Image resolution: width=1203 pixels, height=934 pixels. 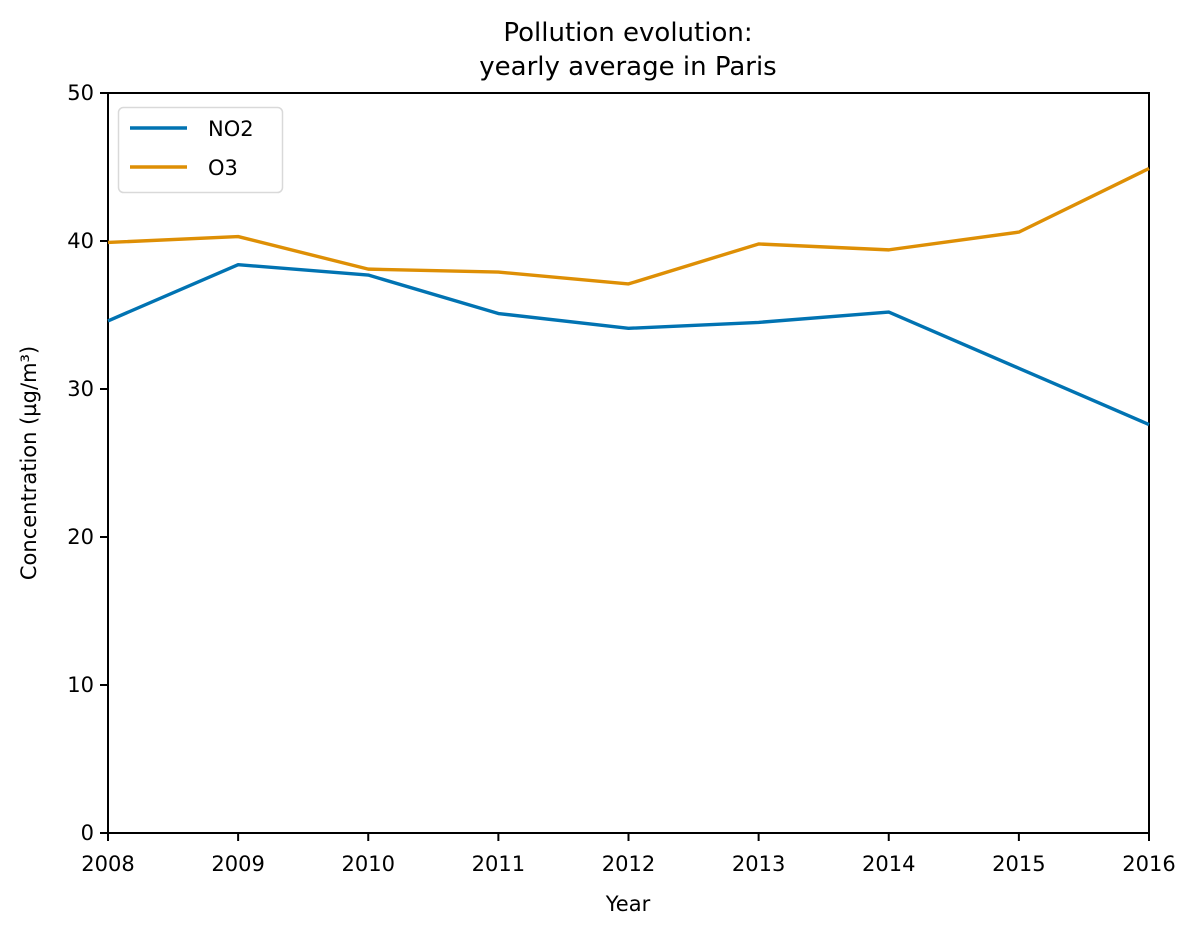 What do you see at coordinates (223, 168) in the screenshot?
I see `legend-label-o3: O3` at bounding box center [223, 168].